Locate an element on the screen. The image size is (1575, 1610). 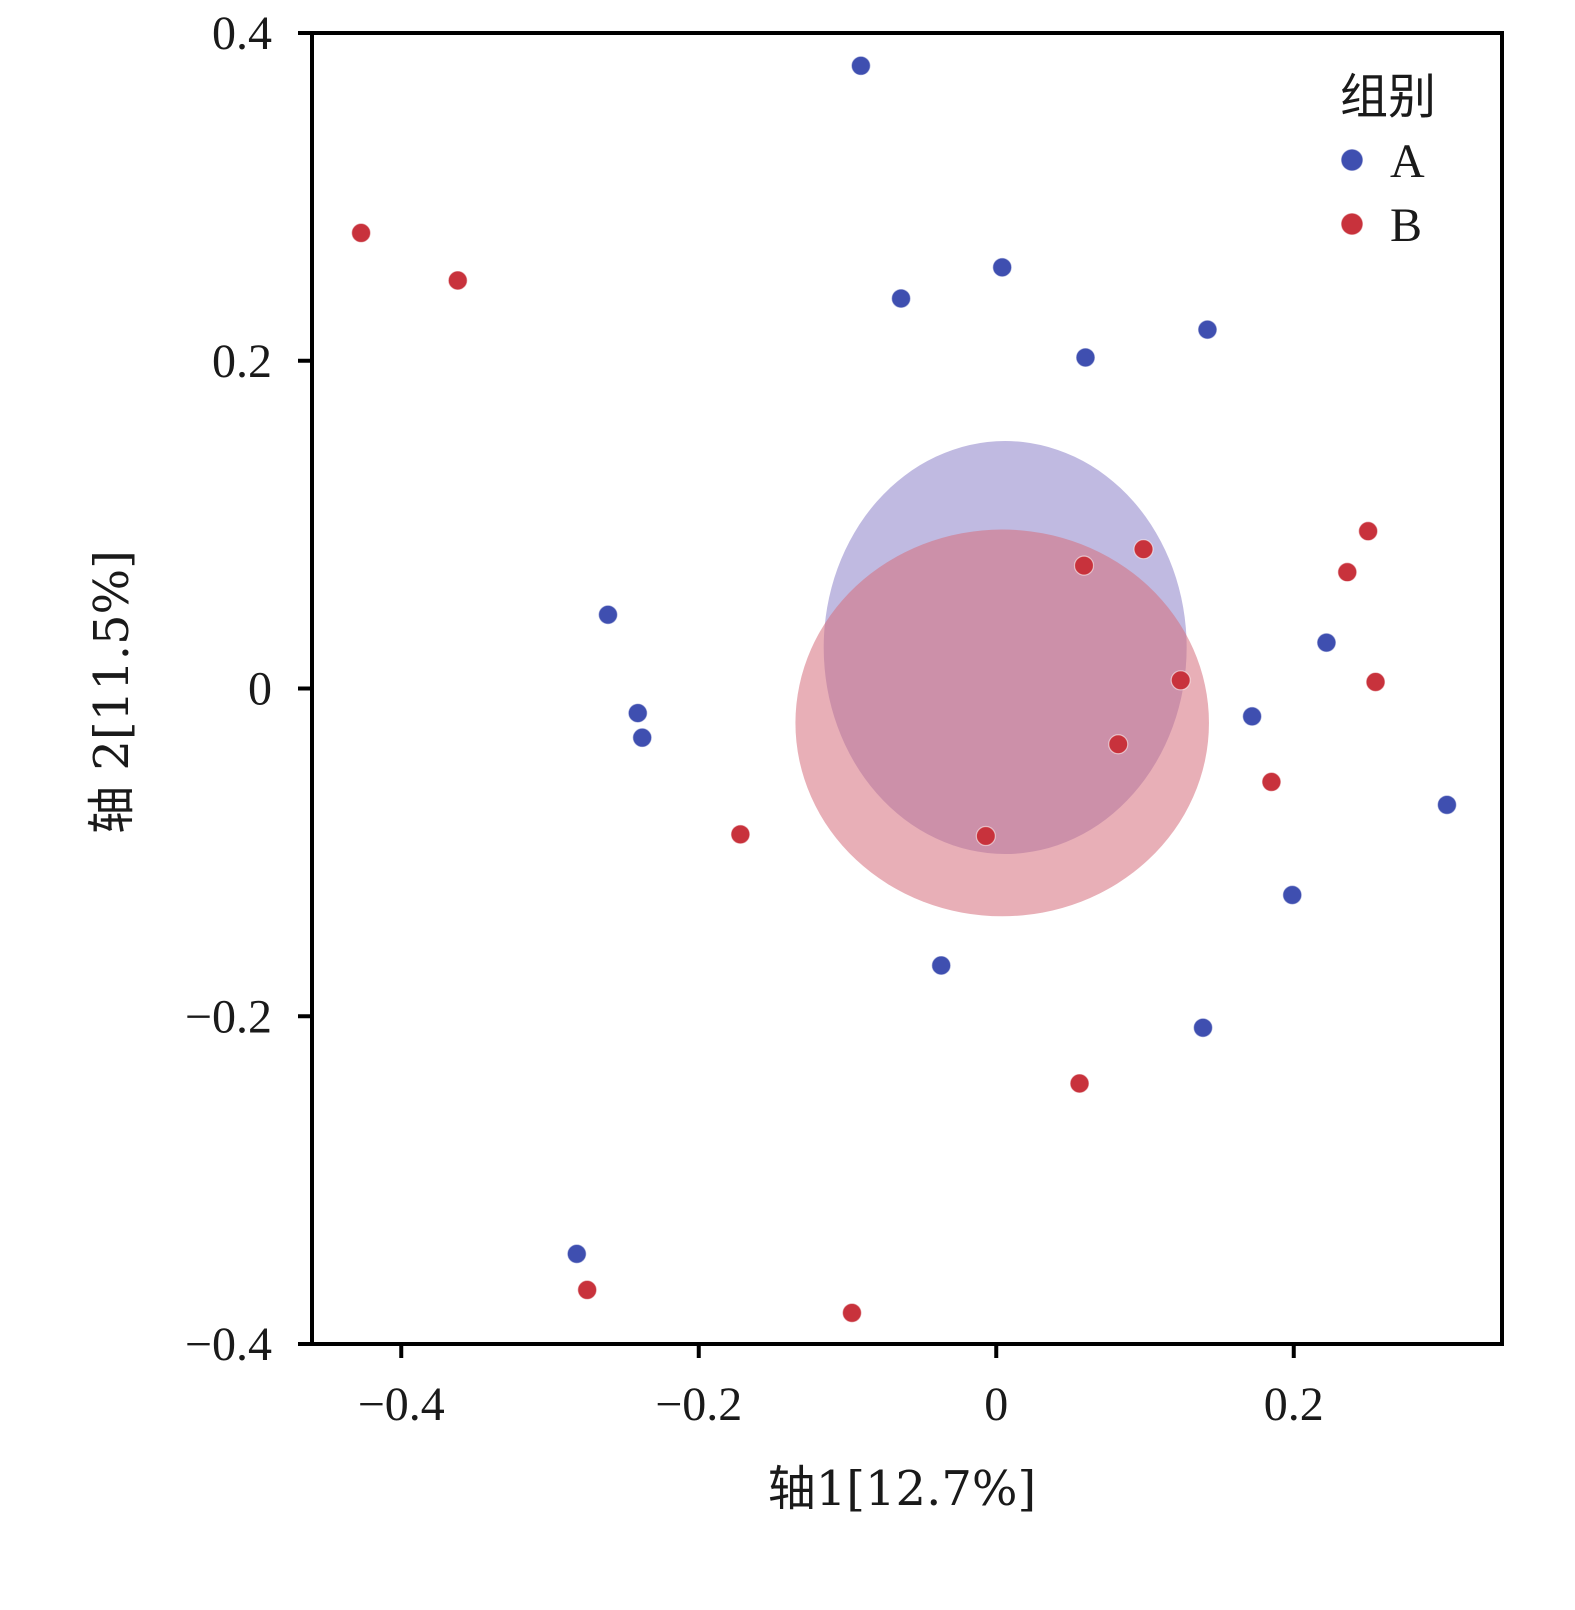
x-axis-title: 轴1[12.7%] is located at coordinates (902, 1489).